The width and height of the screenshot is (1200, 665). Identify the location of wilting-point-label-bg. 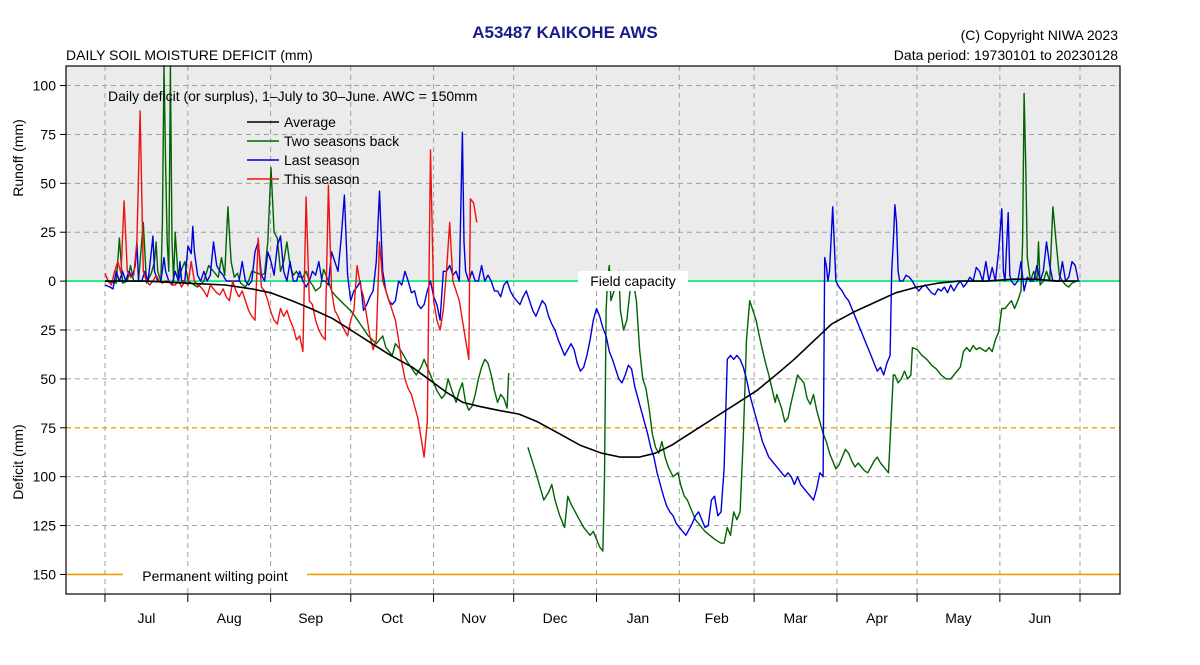
(215, 576).